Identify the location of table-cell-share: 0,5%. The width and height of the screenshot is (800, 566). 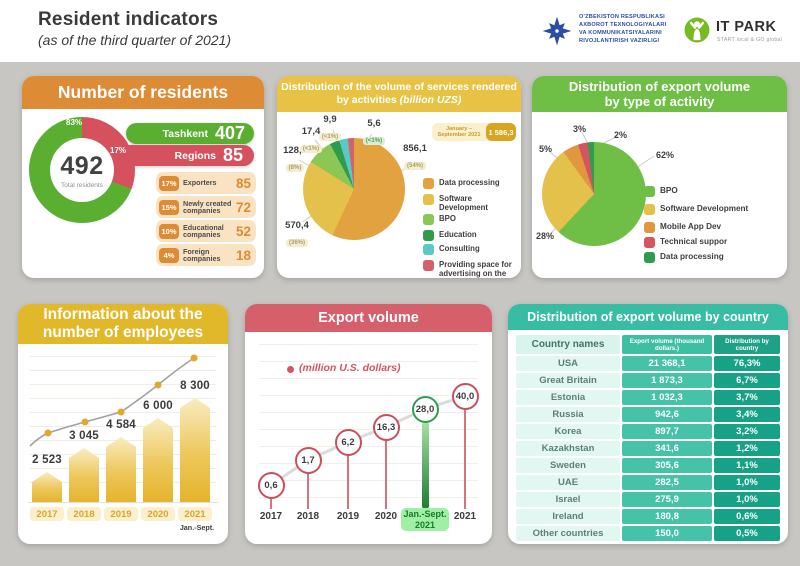
(747, 533).